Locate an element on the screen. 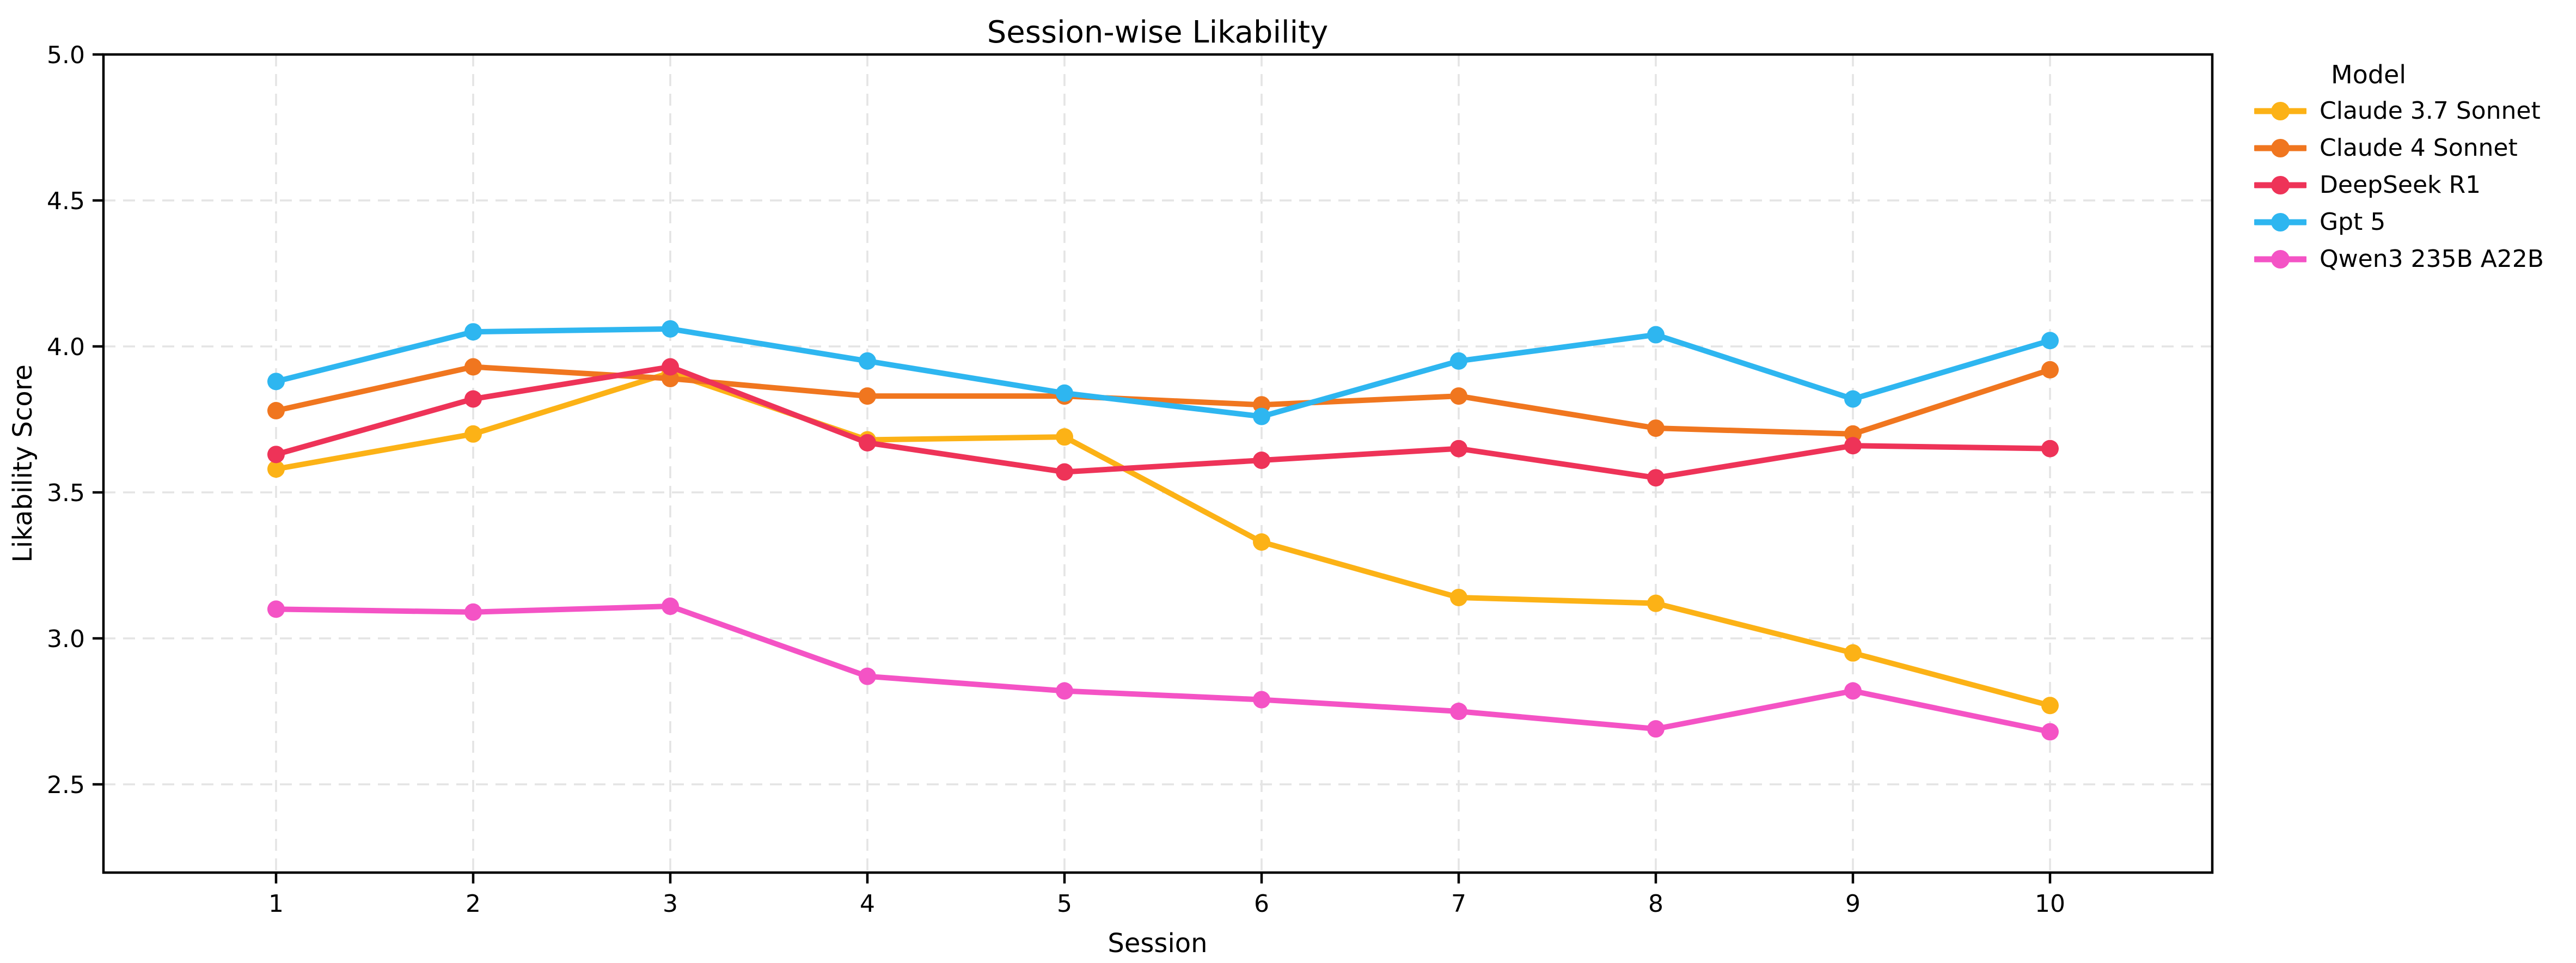  x-tick-label: 9 is located at coordinates (1853, 904).